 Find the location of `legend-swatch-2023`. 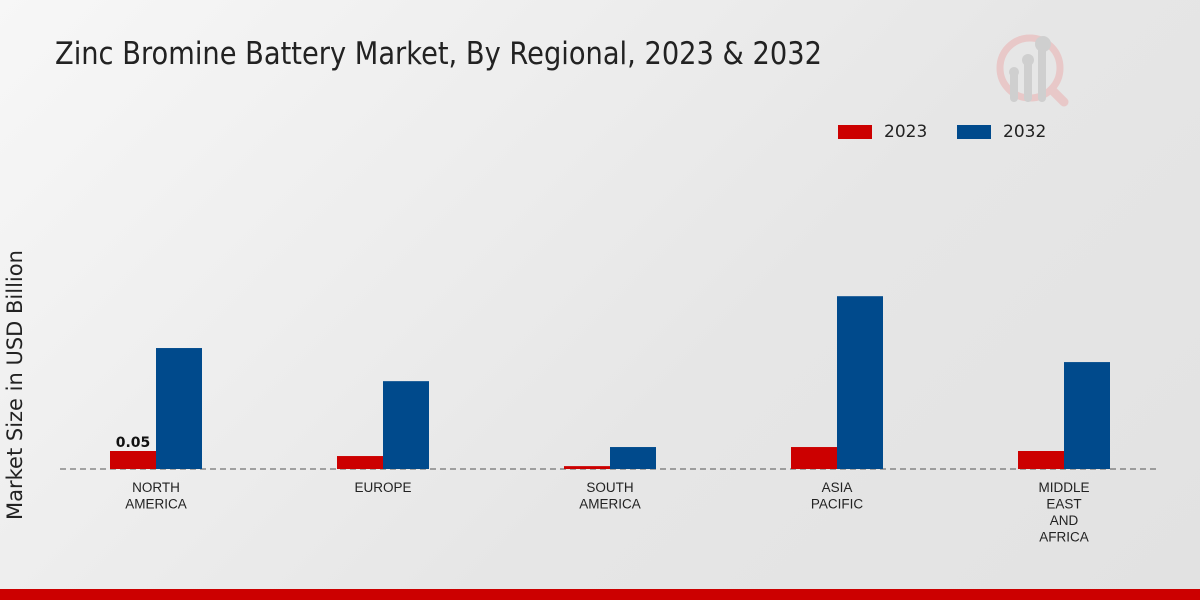

legend-swatch-2023 is located at coordinates (855, 132).